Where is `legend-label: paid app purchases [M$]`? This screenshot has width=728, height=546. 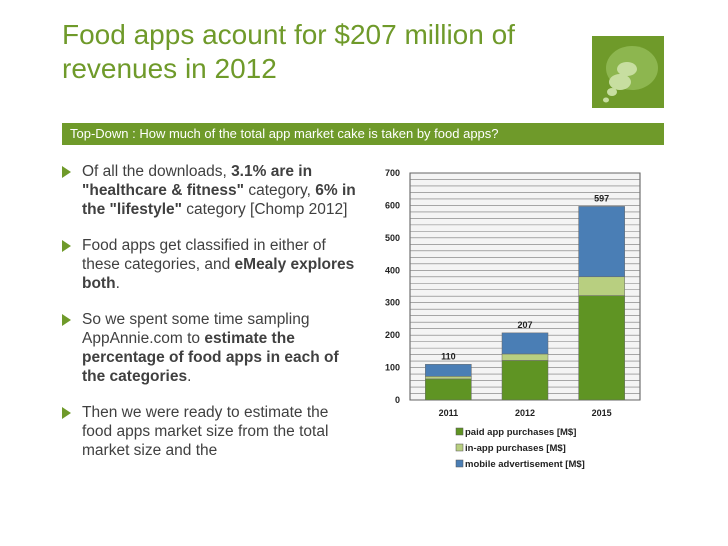
legend-label: paid app purchases [M$] is located at coordinates (520, 432).